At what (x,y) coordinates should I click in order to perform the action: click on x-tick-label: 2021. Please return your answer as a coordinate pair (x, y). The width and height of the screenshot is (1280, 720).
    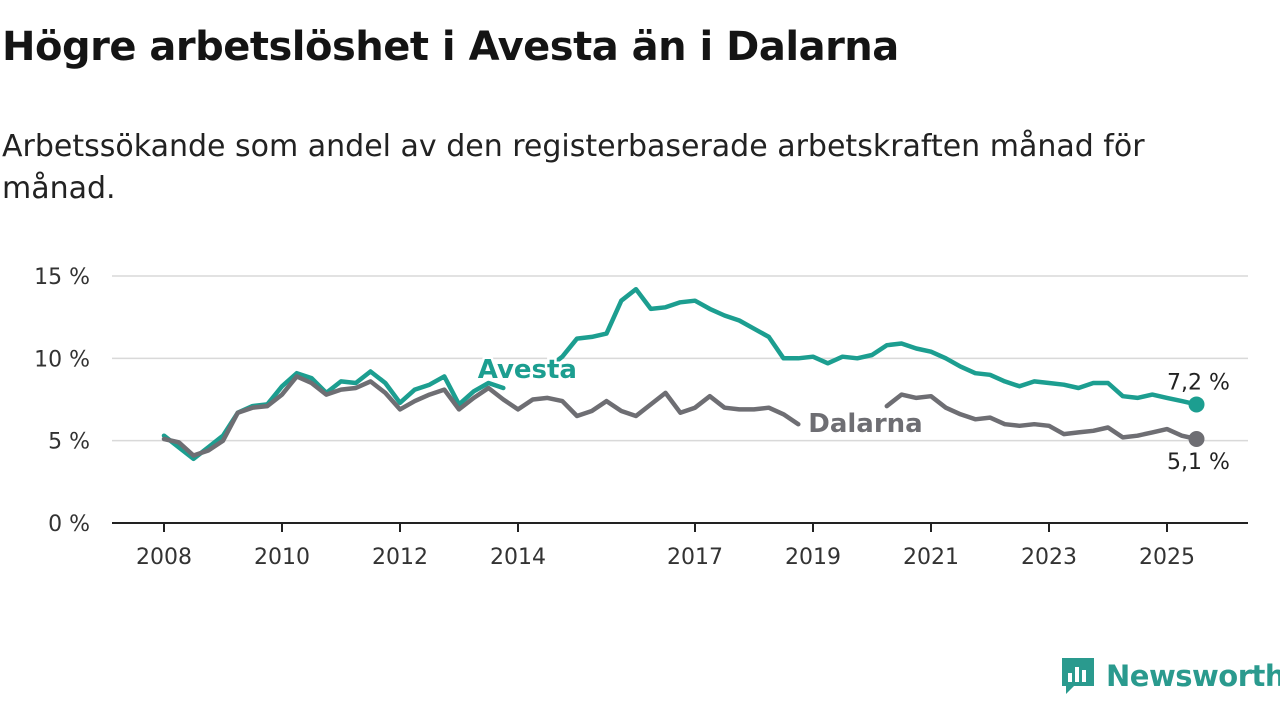
    Looking at the image, I should click on (931, 557).